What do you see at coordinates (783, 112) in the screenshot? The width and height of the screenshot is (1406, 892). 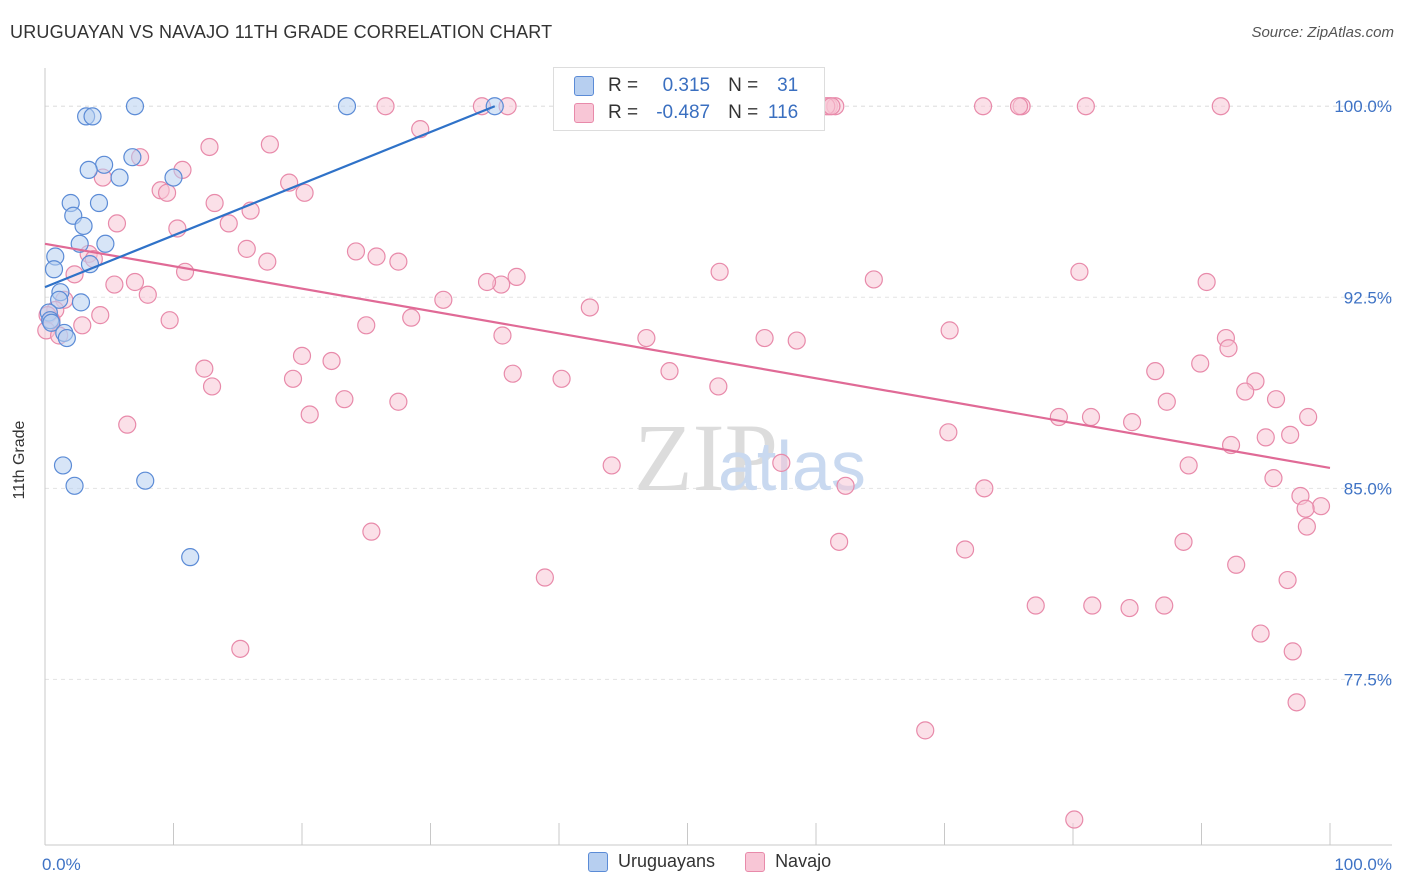 I see `n-value: 116` at bounding box center [783, 112].